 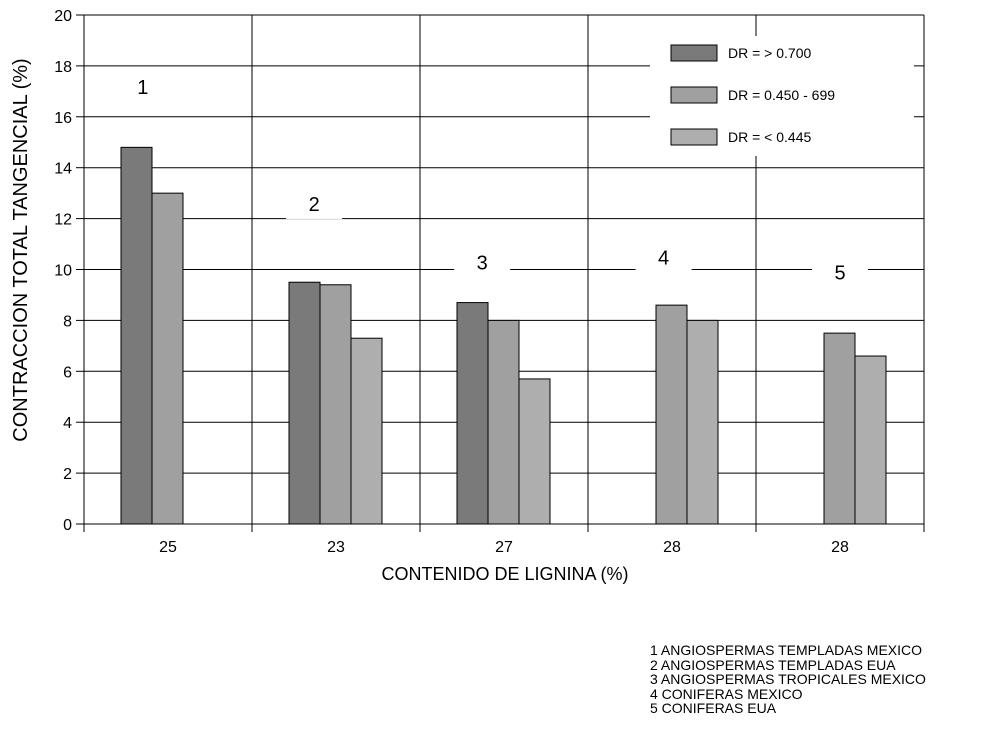 I want to click on legend-label: DR = < 0.445, so click(x=769, y=137).